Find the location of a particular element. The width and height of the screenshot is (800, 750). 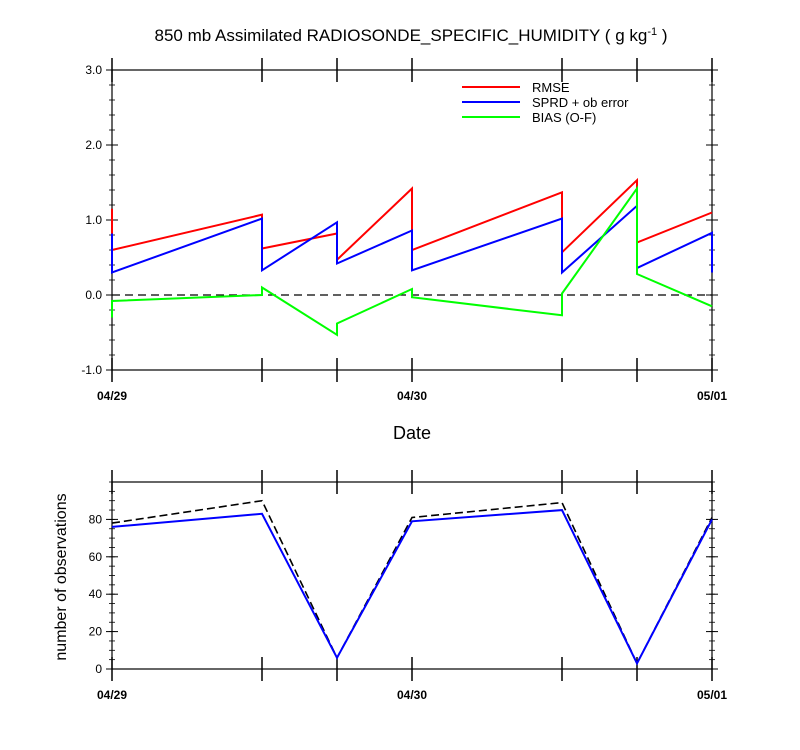

y-tick-label: 2.0 is located at coordinates (93, 145).